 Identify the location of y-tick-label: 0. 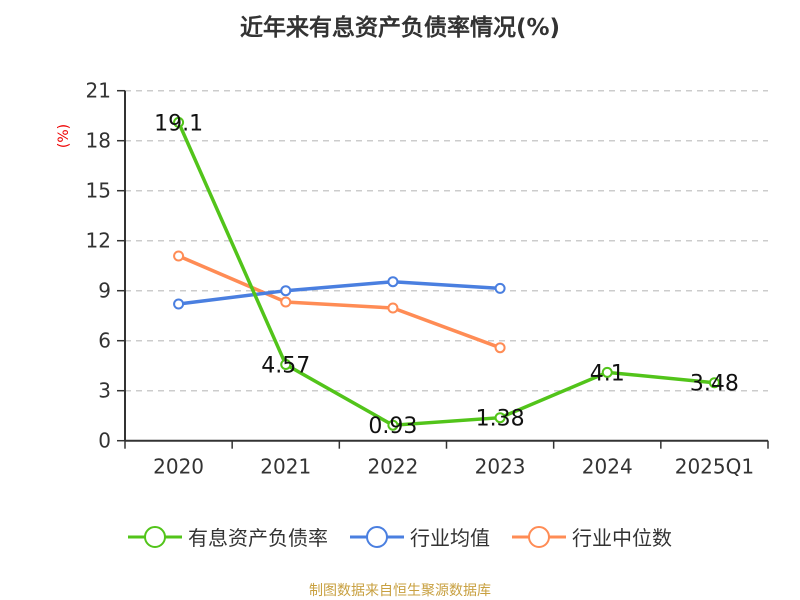
(104, 441).